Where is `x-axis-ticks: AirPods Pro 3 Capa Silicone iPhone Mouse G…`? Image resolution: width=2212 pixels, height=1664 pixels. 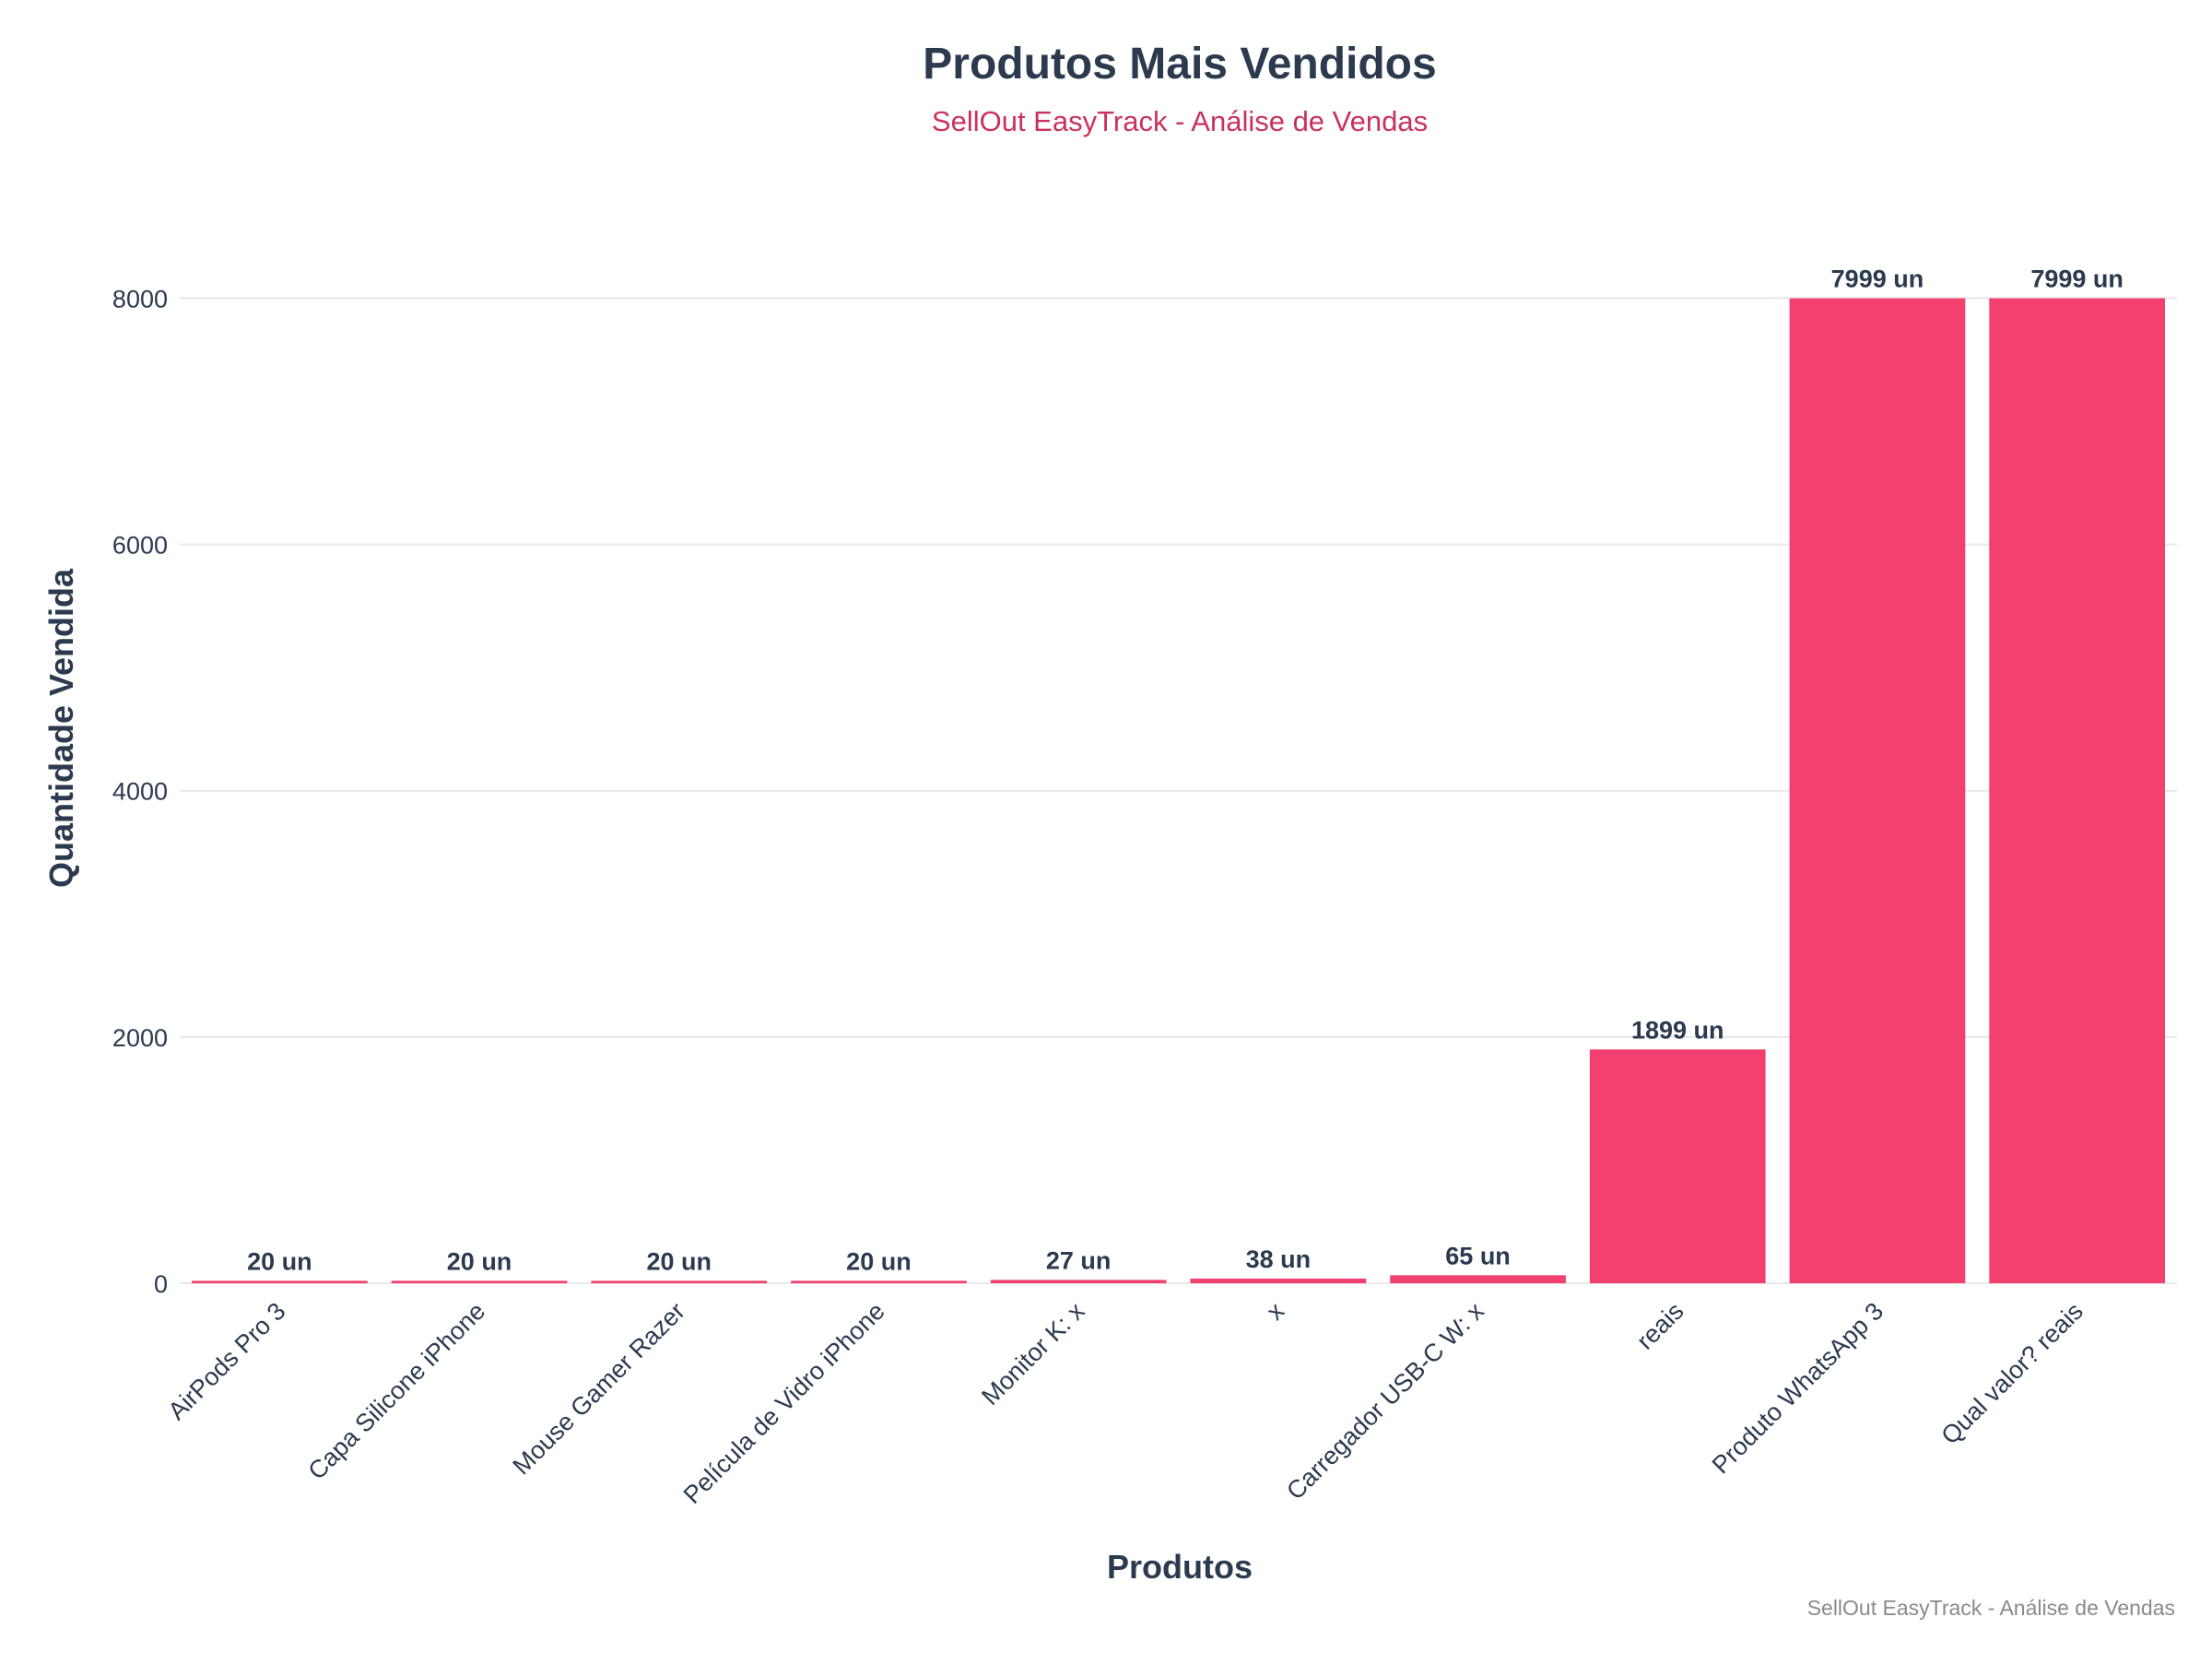
x-axis-ticks: AirPods Pro 3 Capa Silicone iPhone Mouse G… is located at coordinates (1125, 1403).